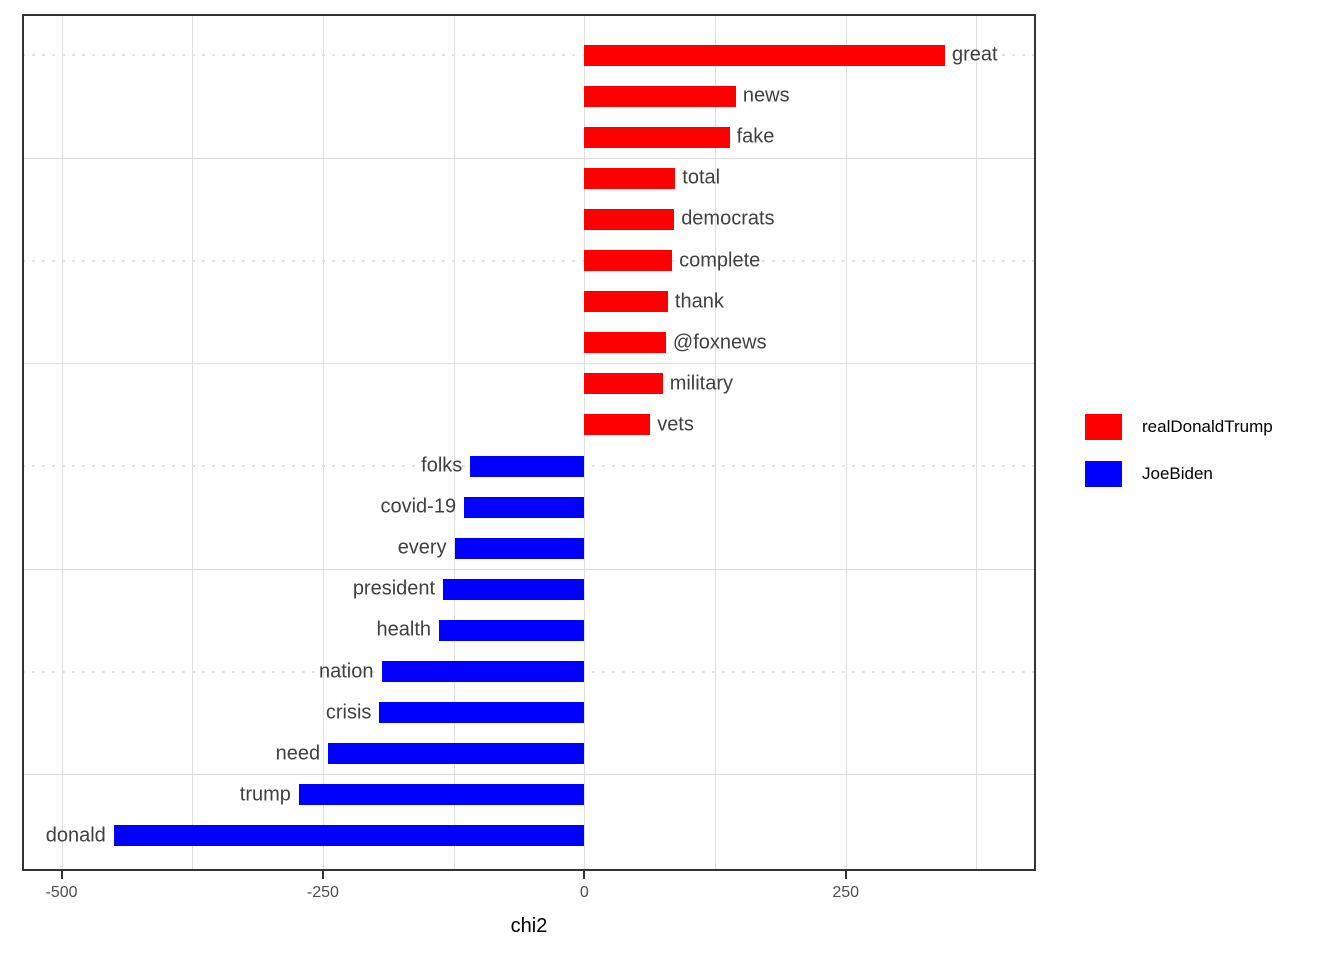 Image resolution: width=1344 pixels, height=960 pixels. Describe the element at coordinates (584, 892) in the screenshot. I see `x-tick-label-0: 0` at that location.